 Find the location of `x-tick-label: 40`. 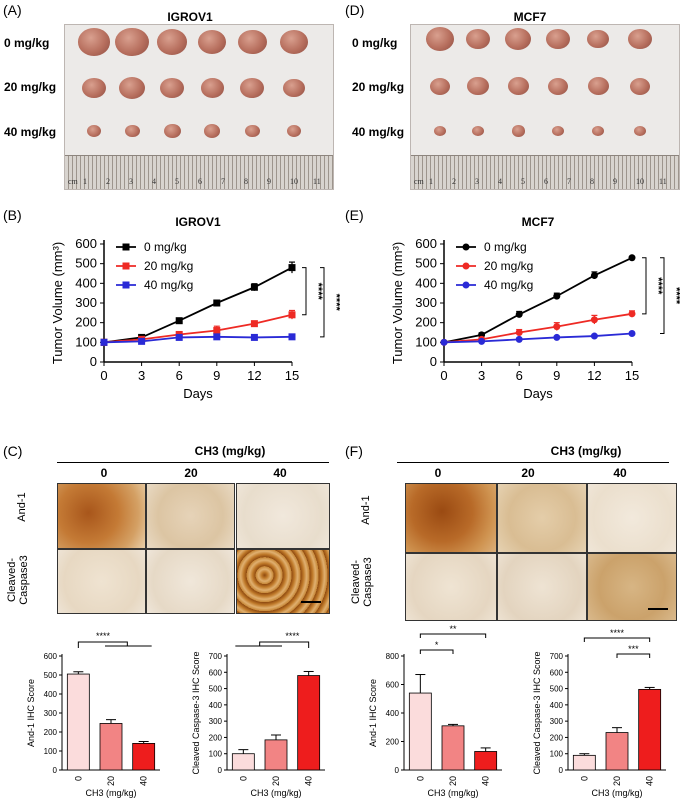

x-tick-label: 40 is located at coordinates (486, 781).